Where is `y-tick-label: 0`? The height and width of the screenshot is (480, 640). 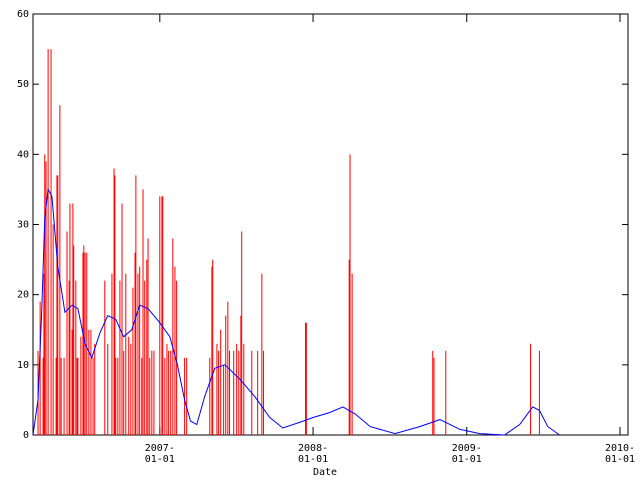 y-tick-label: 0 is located at coordinates (26, 435).